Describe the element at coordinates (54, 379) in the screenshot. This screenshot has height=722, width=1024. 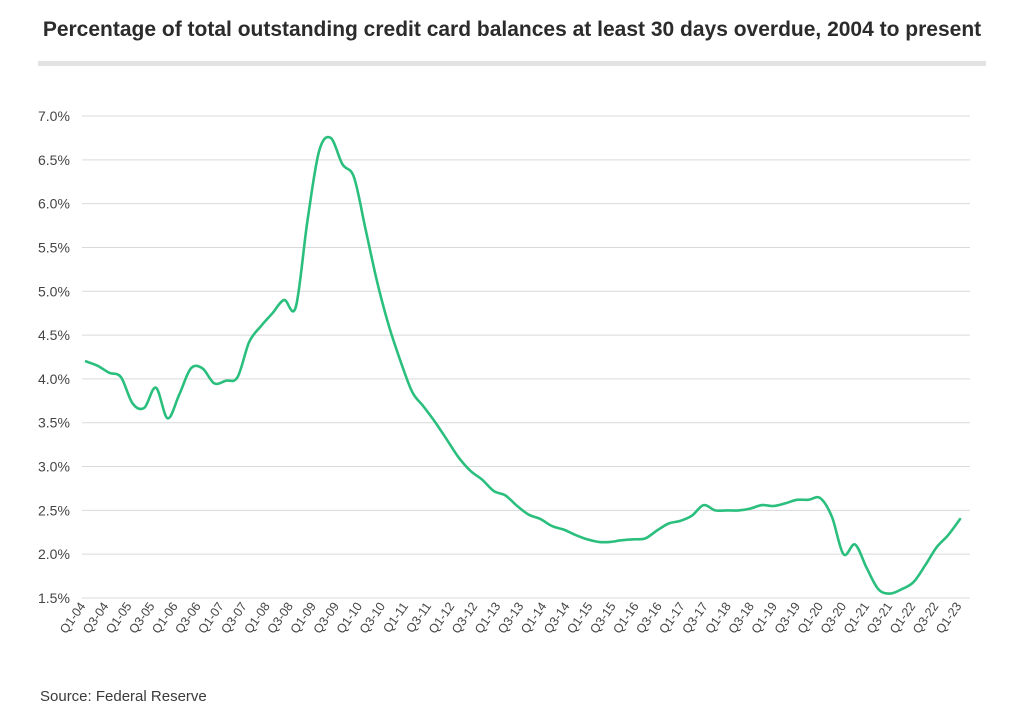
I see `y-tick-label: 4.0%` at that location.